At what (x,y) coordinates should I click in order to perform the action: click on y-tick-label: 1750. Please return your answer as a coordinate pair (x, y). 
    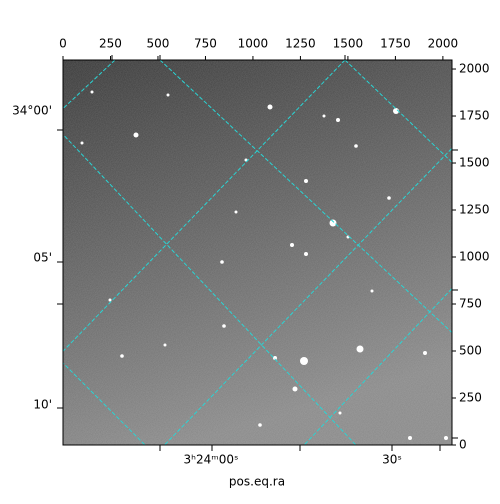
    Looking at the image, I should click on (474, 116).